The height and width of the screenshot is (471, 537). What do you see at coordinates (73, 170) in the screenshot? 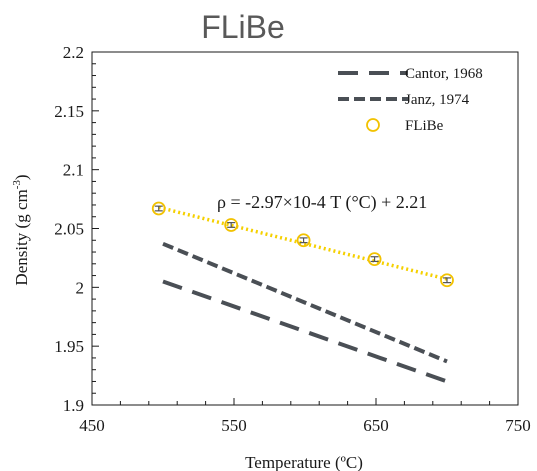
I see `y-tick-label: 2.1` at bounding box center [73, 170].